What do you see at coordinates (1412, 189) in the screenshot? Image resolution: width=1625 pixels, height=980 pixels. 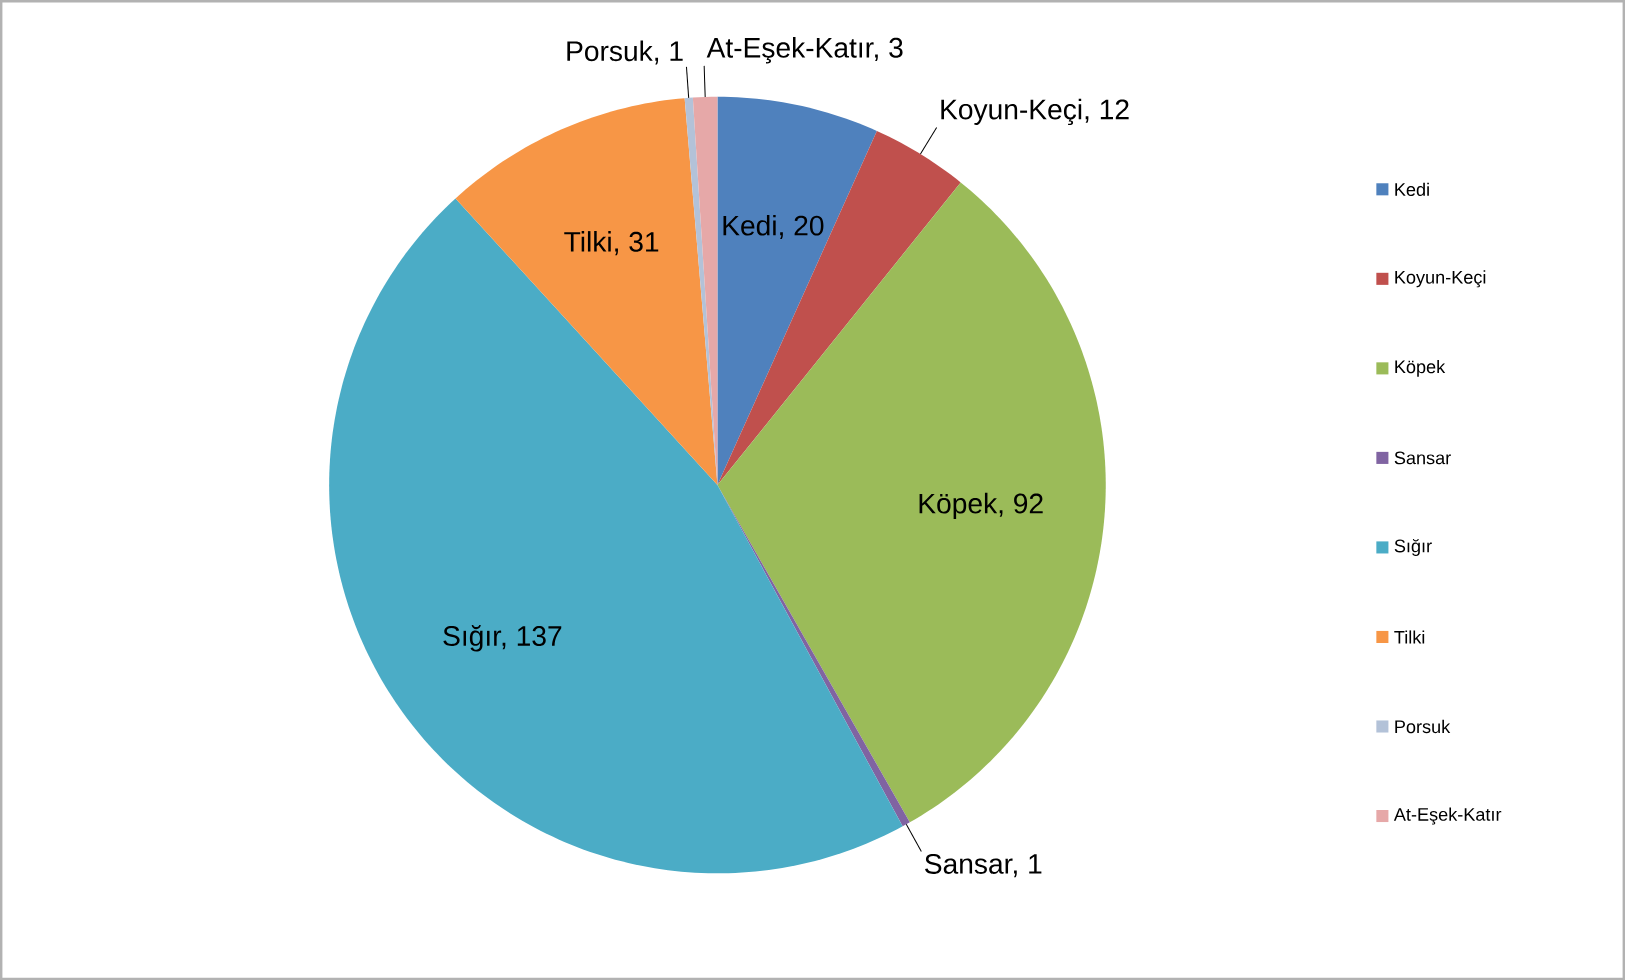 I see `legend-label: Kedi` at bounding box center [1412, 189].